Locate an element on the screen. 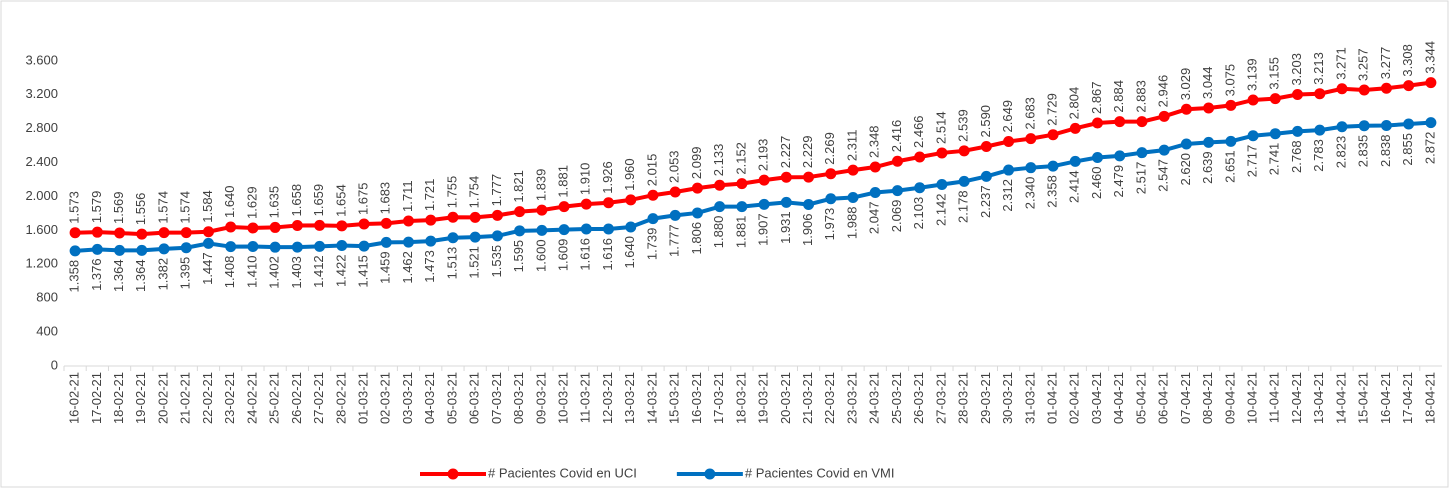  x-tick-label: 15-03-21 is located at coordinates (674, 398).